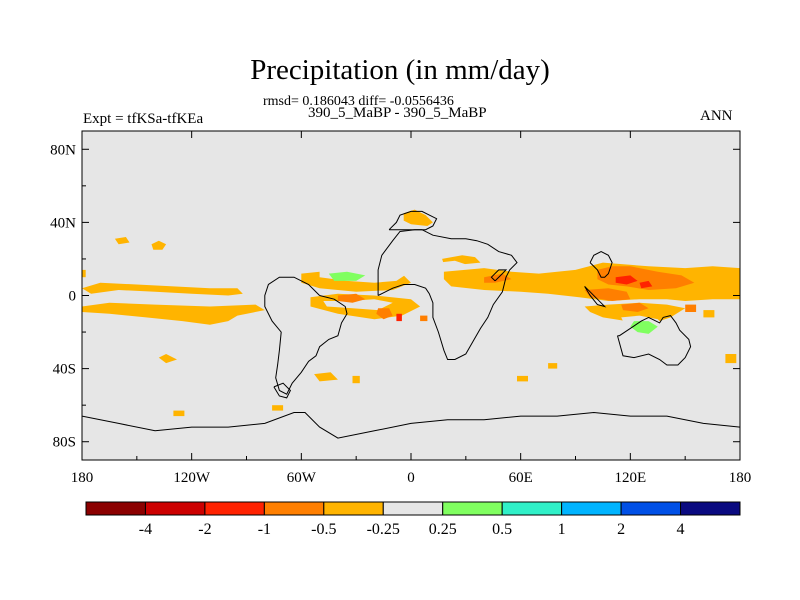 This screenshot has width=800, height=600. What do you see at coordinates (302, 478) in the screenshot?
I see `x-tick-label: 60W` at bounding box center [302, 478].